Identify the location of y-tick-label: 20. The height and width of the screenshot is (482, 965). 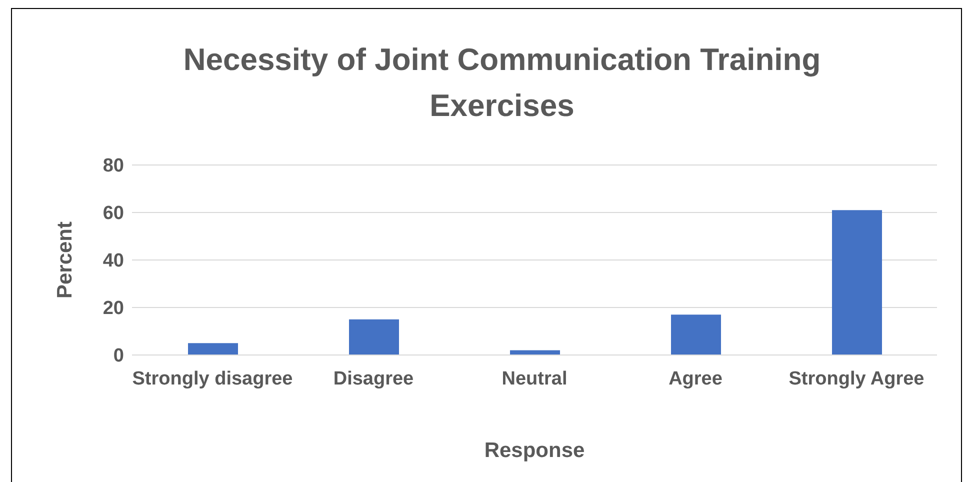
(113, 309).